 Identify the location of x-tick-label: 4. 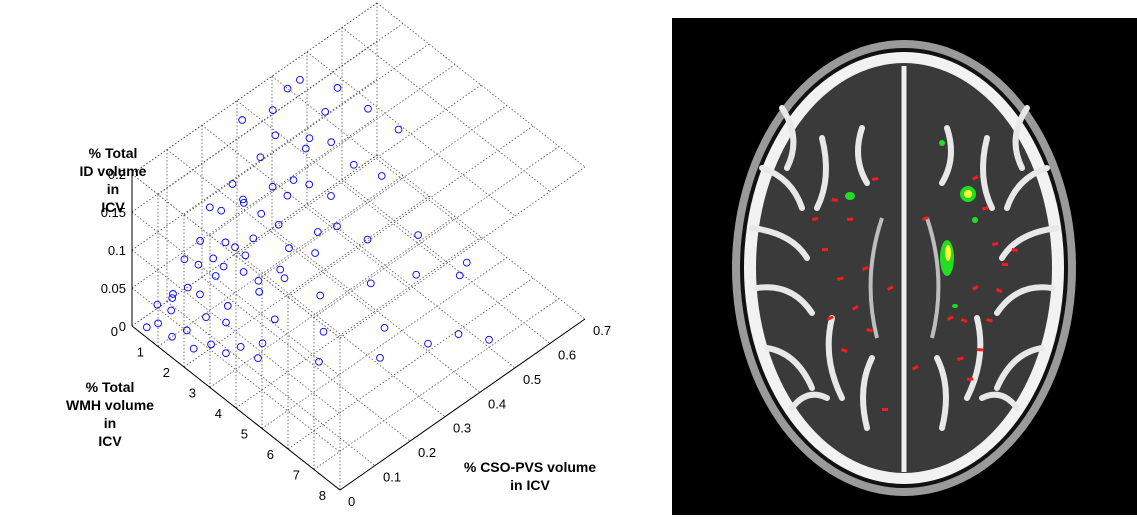
(218, 413).